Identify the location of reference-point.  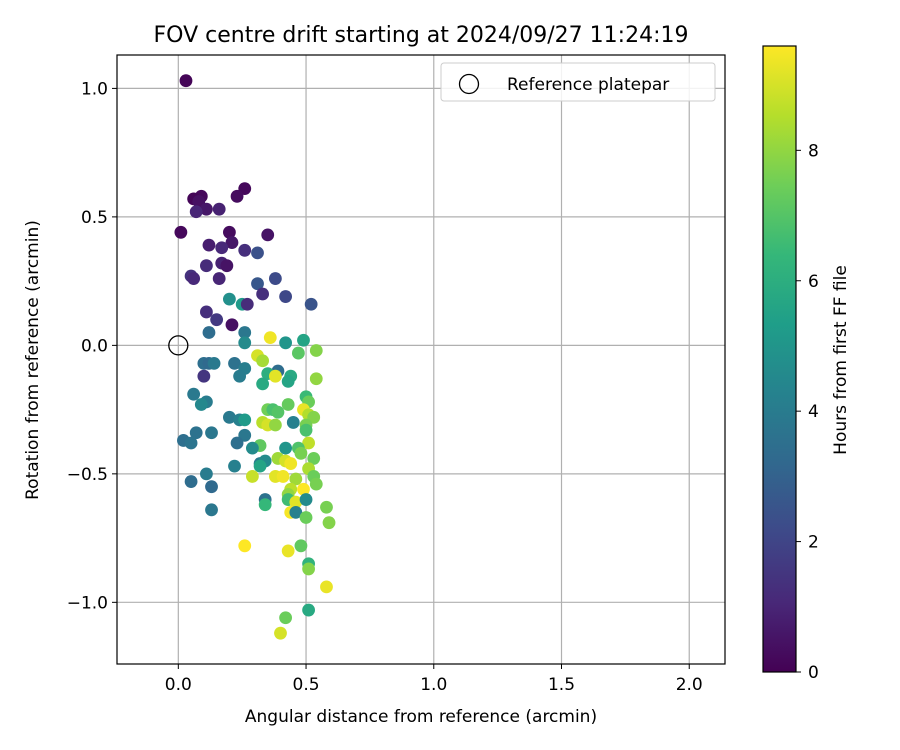
(178, 345).